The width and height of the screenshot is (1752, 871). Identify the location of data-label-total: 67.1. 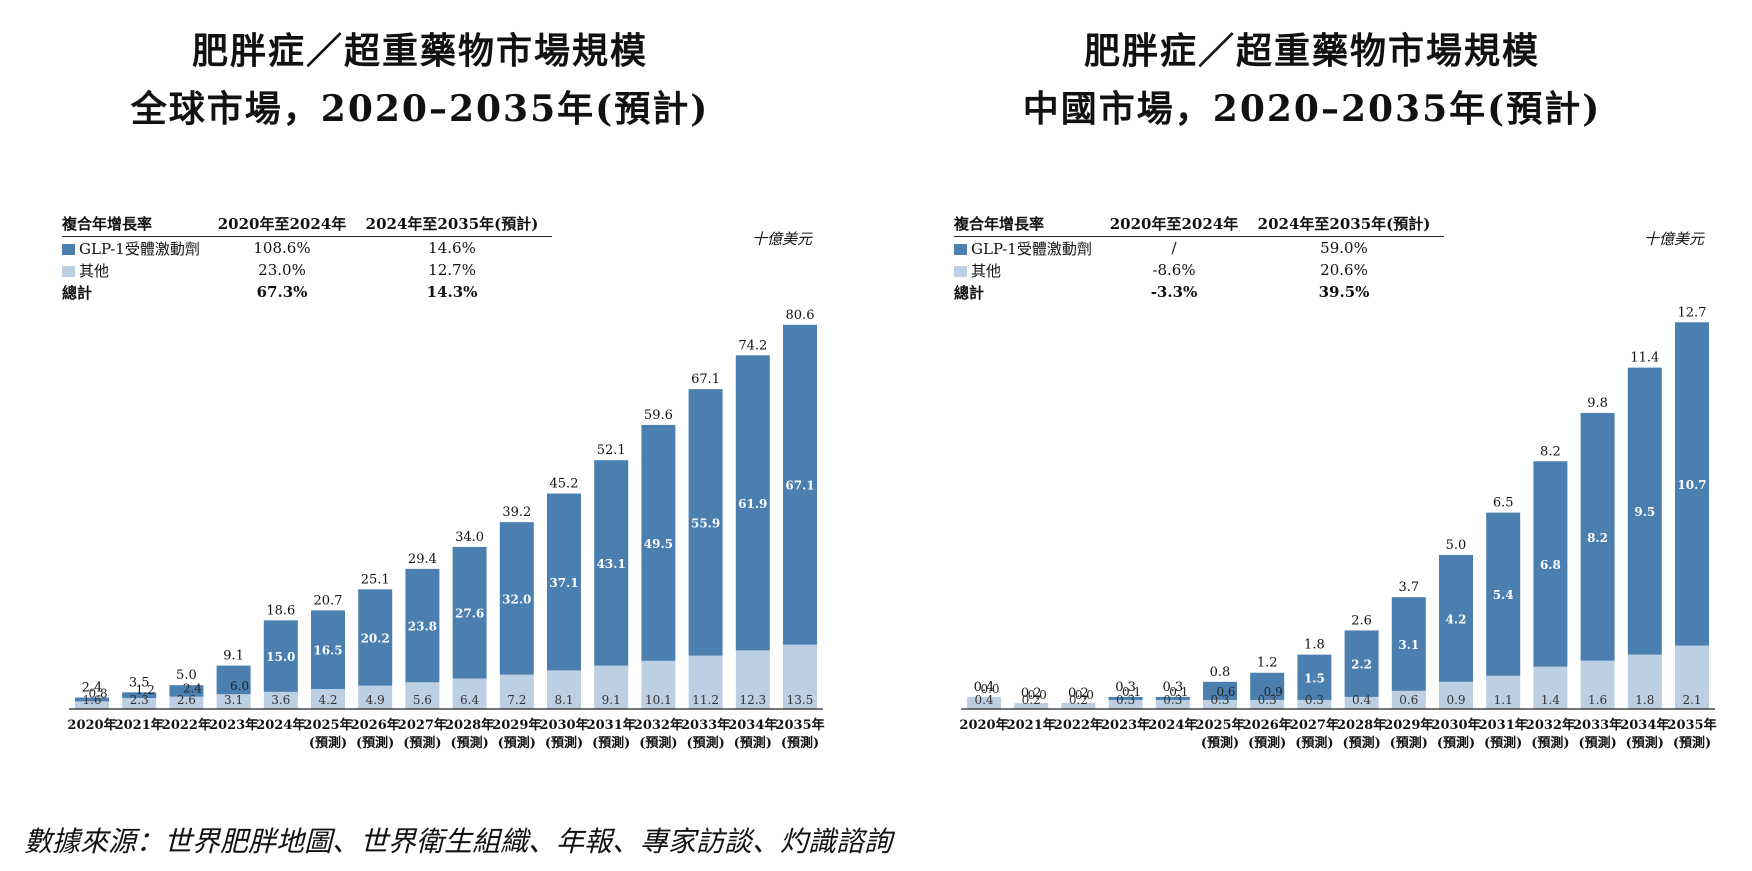
(705, 379).